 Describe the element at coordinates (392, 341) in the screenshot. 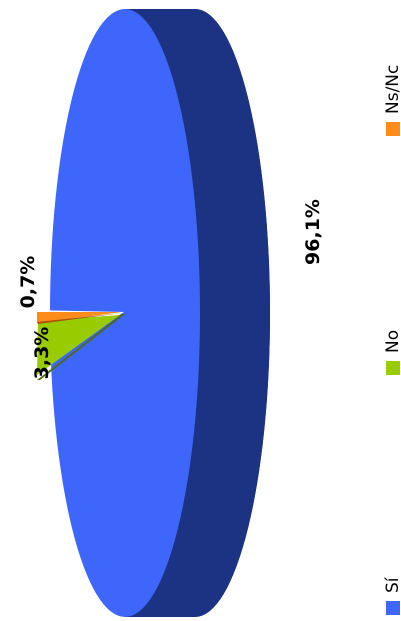

I see `legend-item-no-label: No` at that location.